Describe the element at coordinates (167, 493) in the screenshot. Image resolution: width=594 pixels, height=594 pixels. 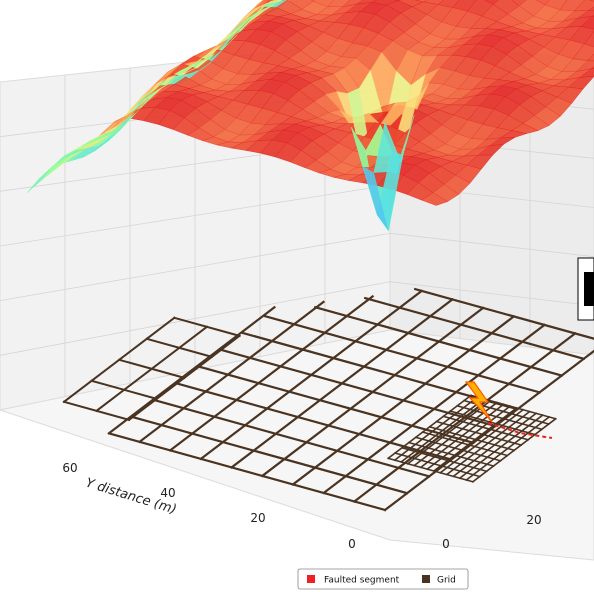
I see `y-tick-label: 40` at that location.